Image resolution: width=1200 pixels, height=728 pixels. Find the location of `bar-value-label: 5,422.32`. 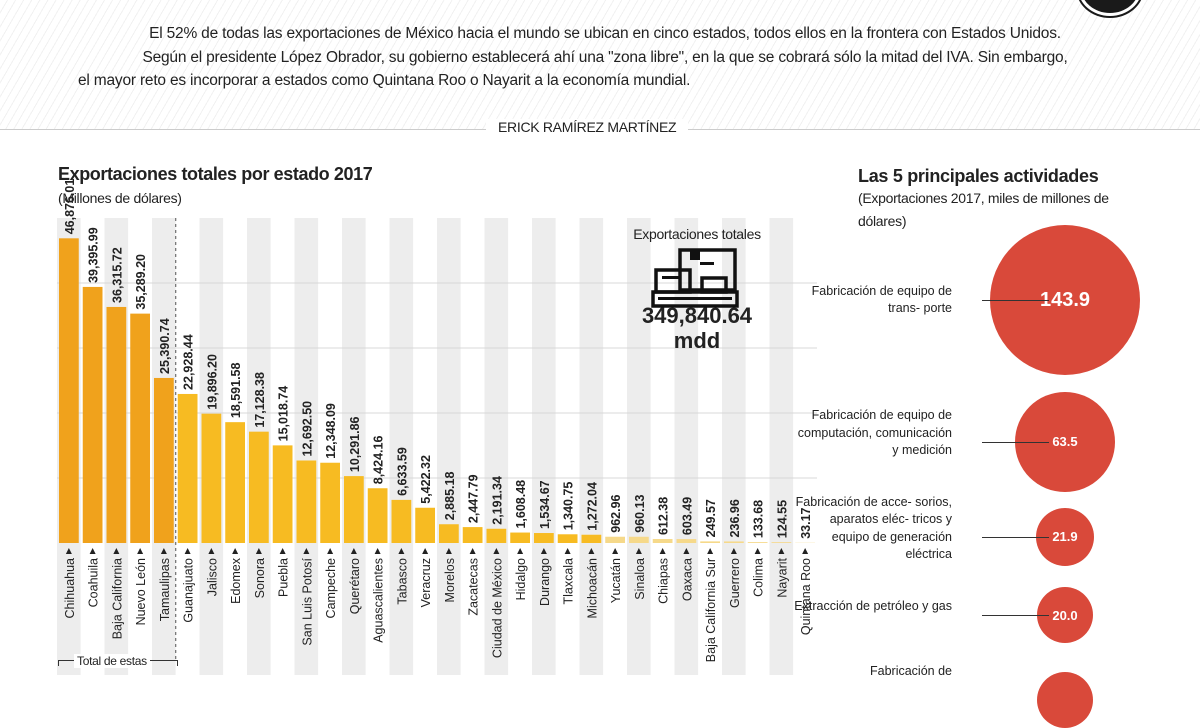

bar-value-label: 5,422.32 is located at coordinates (426, 479).